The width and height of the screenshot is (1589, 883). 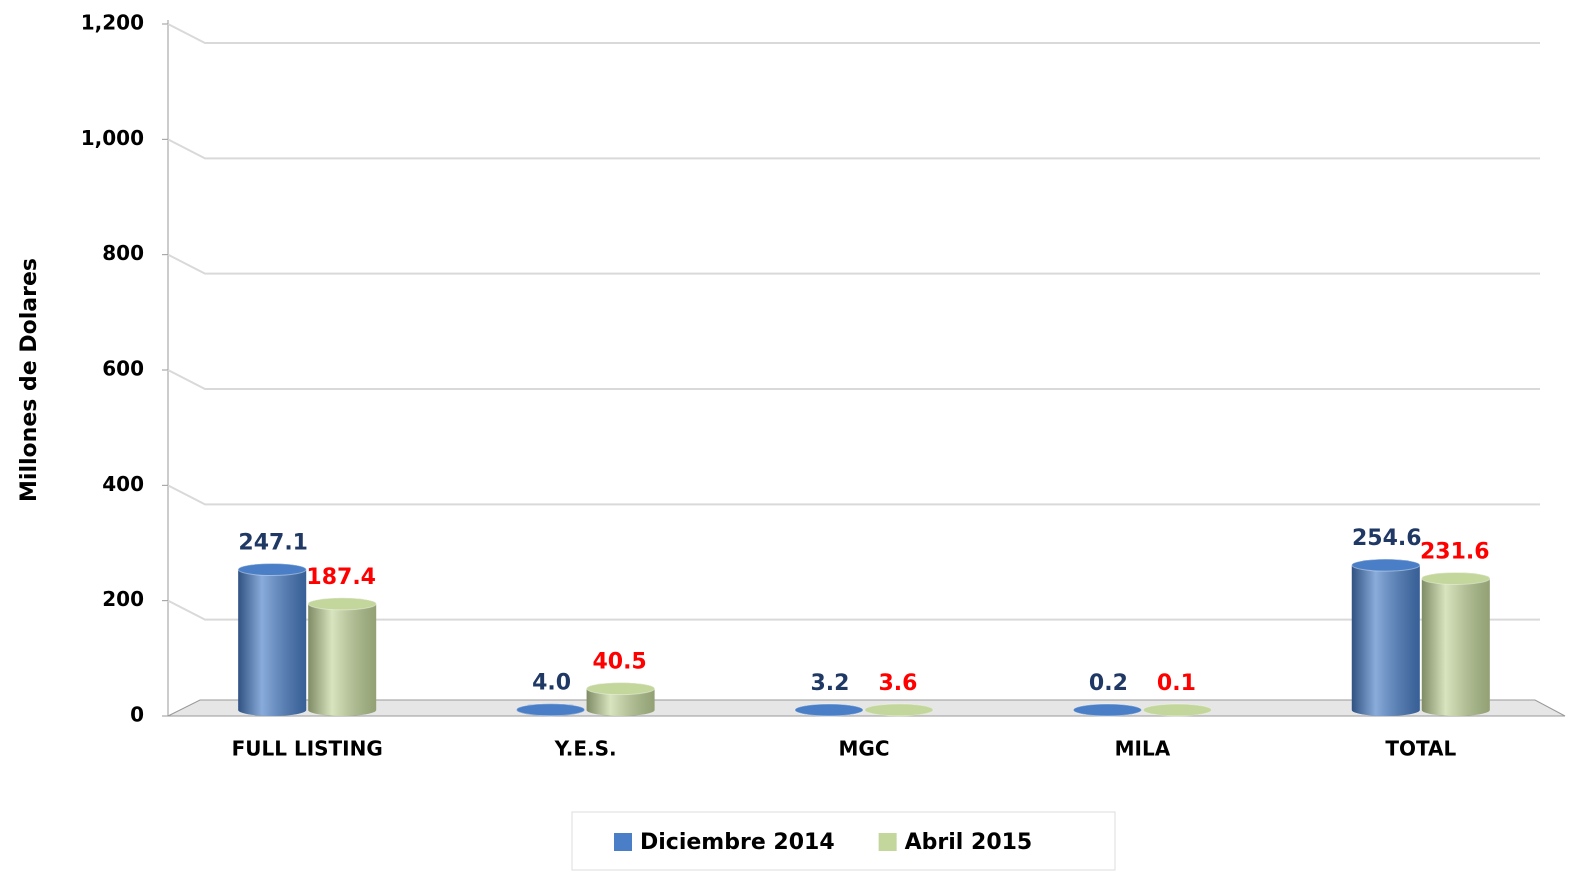 I want to click on value-label: 0.2, so click(x=1108, y=683).